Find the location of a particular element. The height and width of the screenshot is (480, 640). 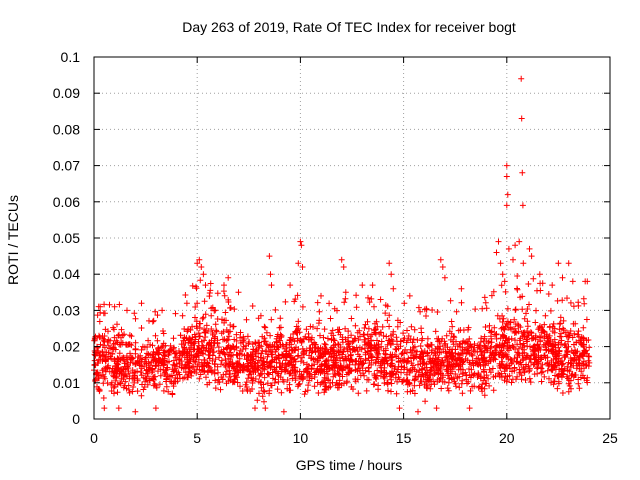

x-tick-label: 20 is located at coordinates (507, 438).